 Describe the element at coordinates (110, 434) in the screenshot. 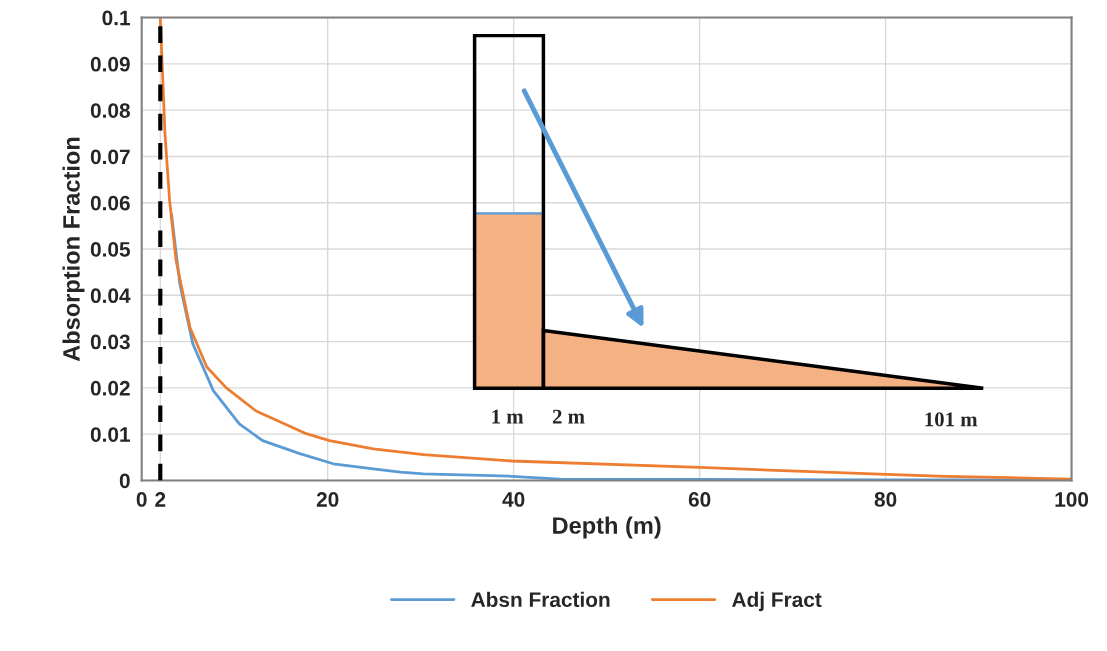

I see `y-tick-label: 0.01` at that location.